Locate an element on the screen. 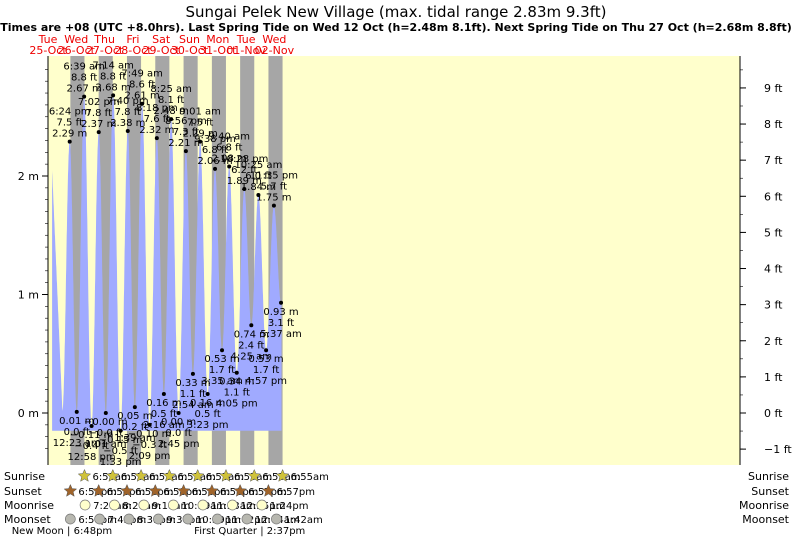 This screenshot has height=539, width=793. high-tide-time: 7:02 pm is located at coordinates (99, 102).